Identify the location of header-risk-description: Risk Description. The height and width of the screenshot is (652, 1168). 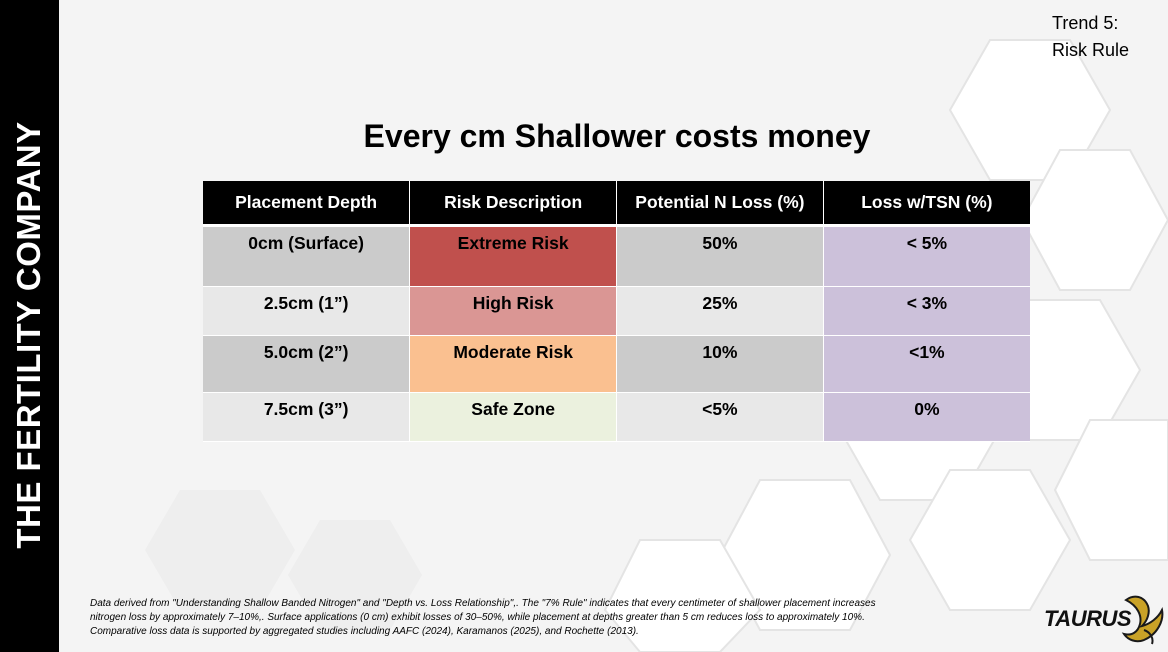
(513, 204).